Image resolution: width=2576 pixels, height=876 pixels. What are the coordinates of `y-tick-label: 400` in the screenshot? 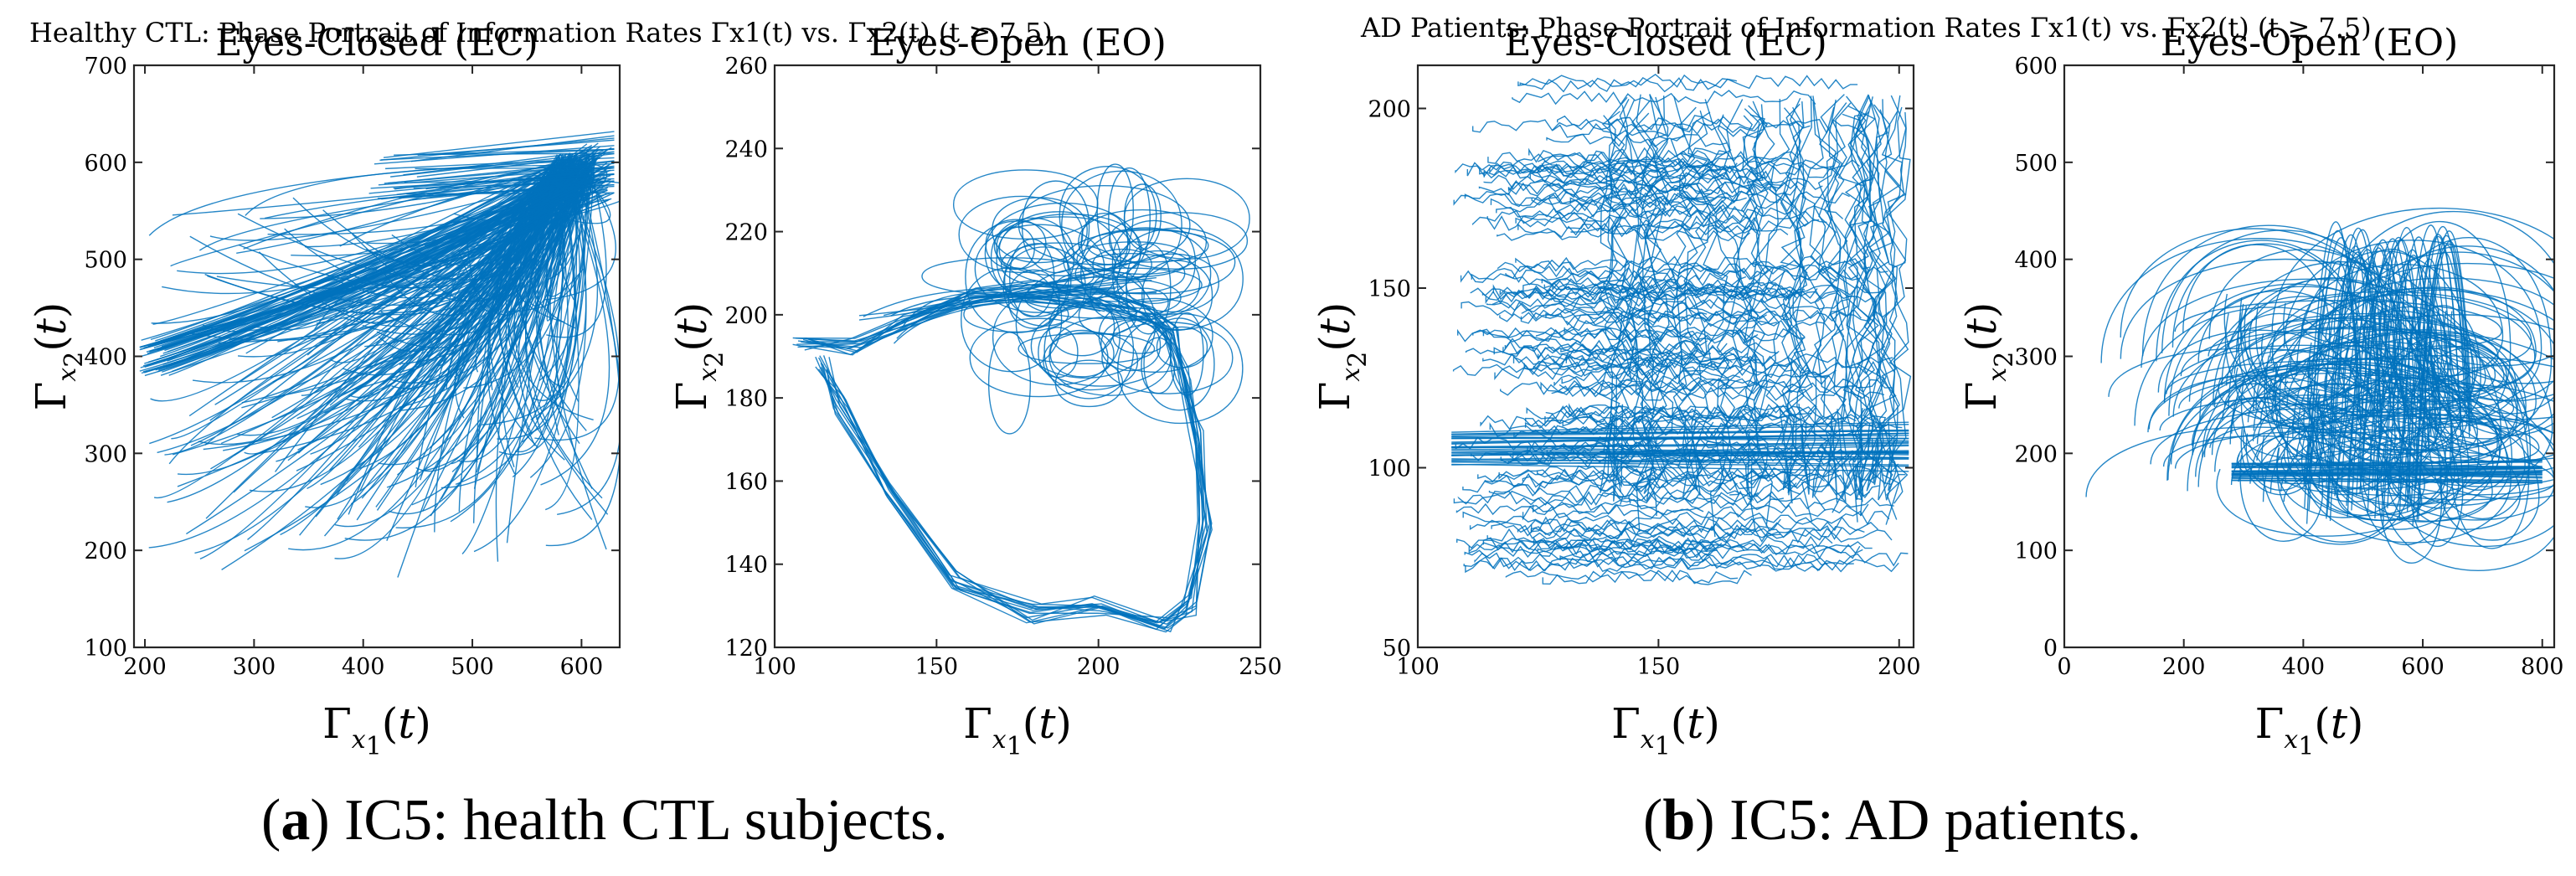 It's located at (2036, 261).